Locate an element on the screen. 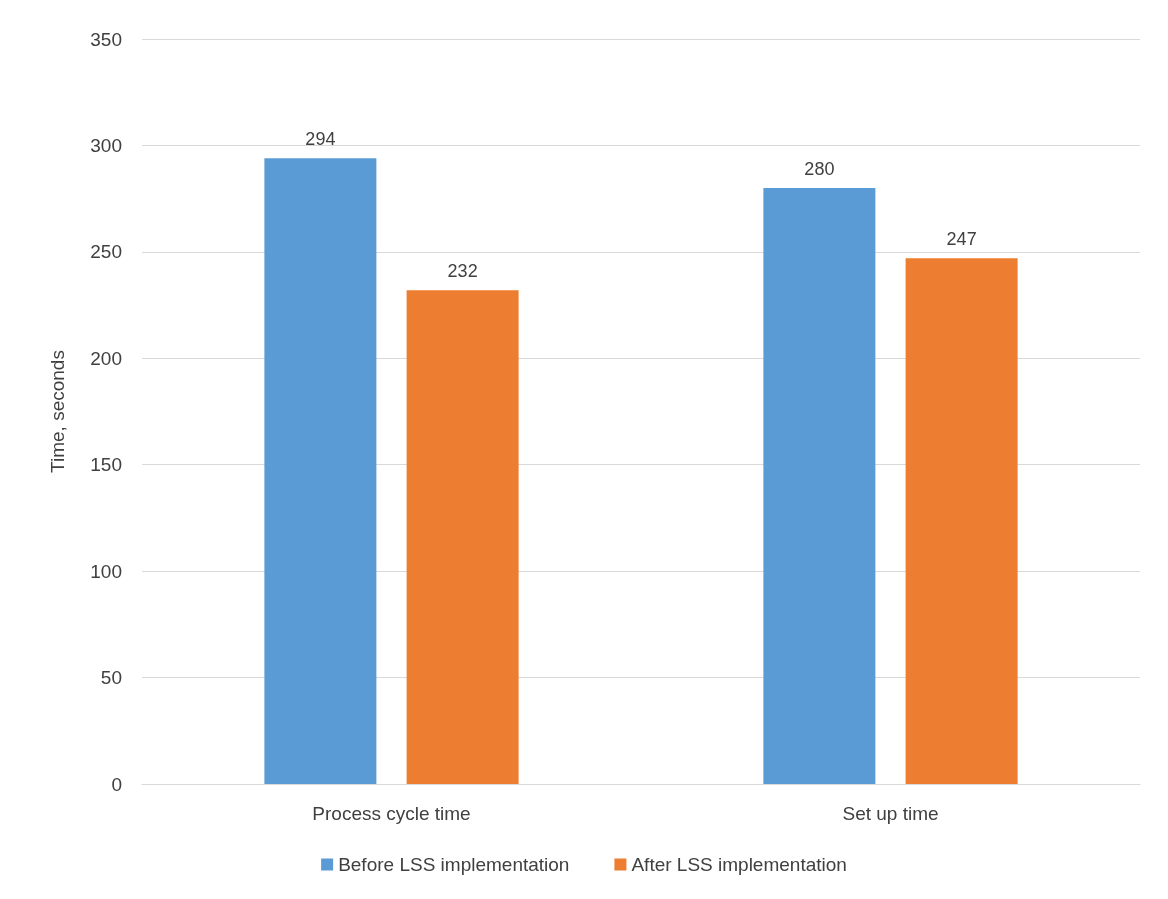 The width and height of the screenshot is (1168, 899). legend-label: After LSS implementation is located at coordinates (739, 864).